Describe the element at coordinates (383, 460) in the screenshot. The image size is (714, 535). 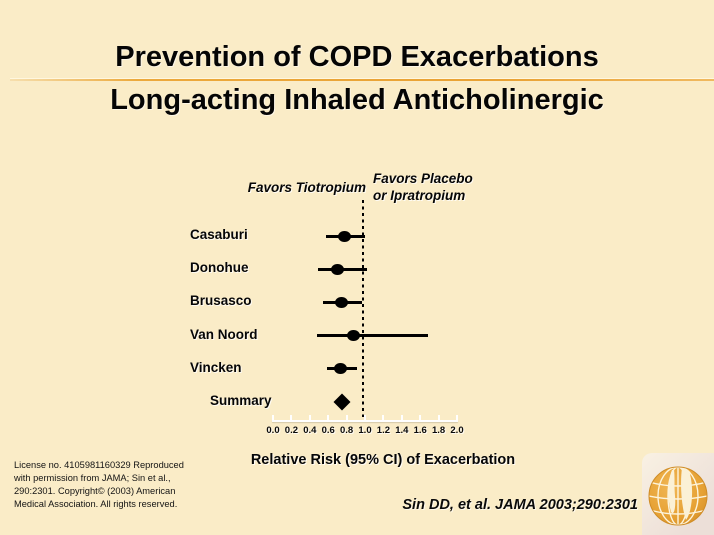
I see `x-axis-title: Relative Risk (95% CI) of Exacerbation` at that location.